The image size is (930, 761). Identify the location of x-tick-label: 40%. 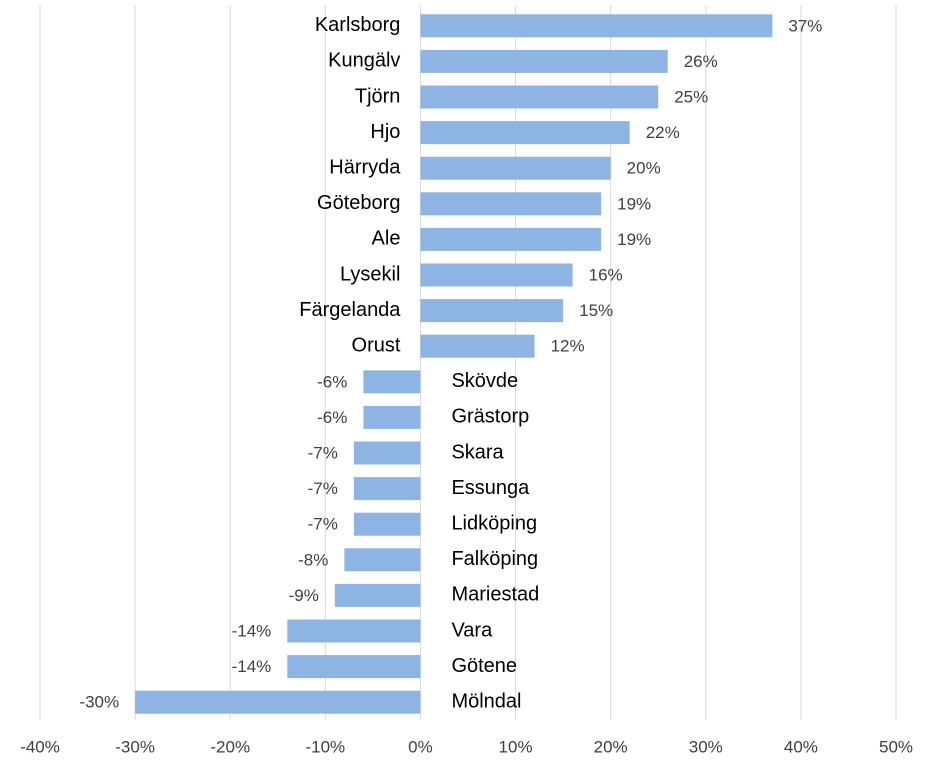
(801, 746).